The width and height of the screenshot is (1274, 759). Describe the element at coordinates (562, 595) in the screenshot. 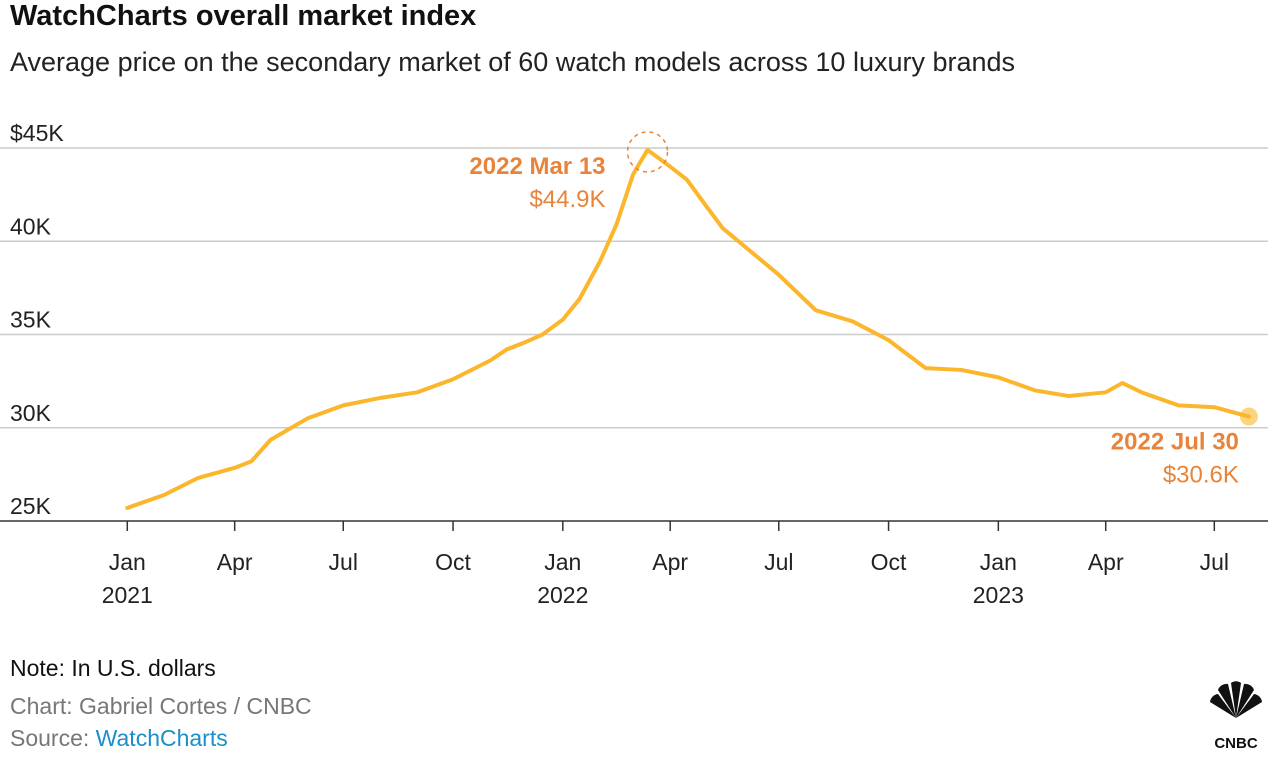

I see `x-tick-year: 2022` at that location.